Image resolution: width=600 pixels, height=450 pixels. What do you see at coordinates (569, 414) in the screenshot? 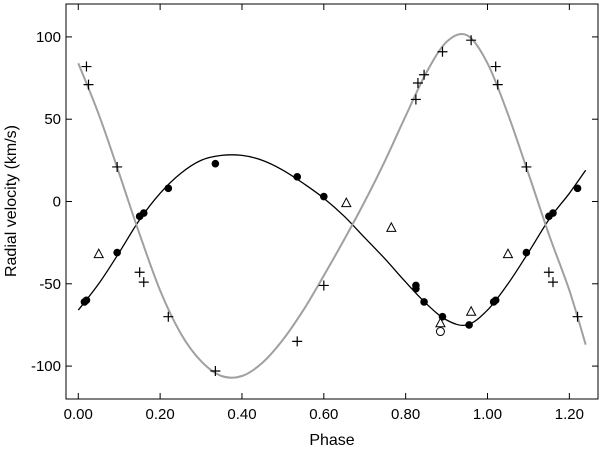
I see `x-tick-label: 1.20` at bounding box center [569, 414].